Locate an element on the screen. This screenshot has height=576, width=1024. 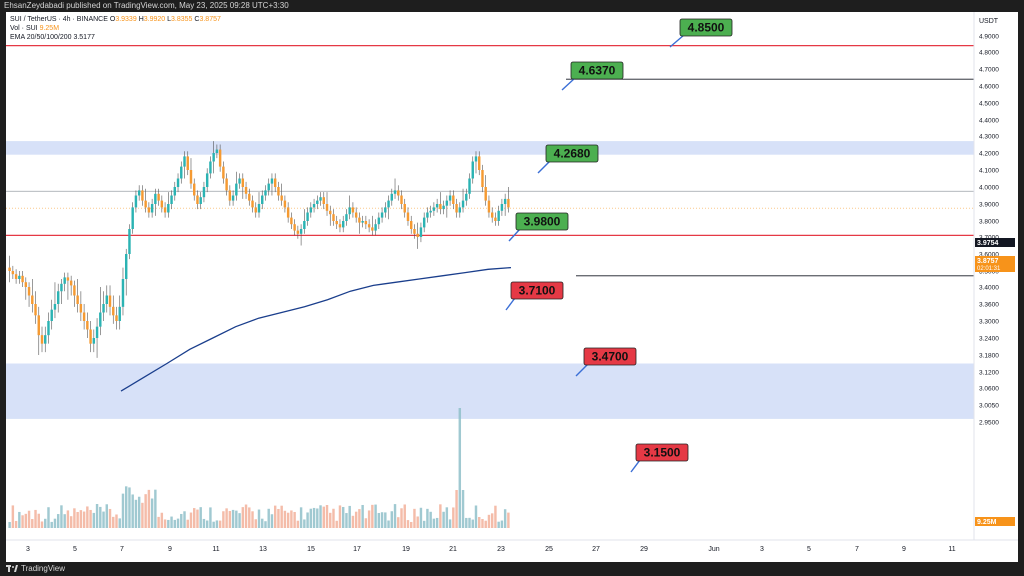
x-tick-11: 25 is located at coordinates (549, 549).